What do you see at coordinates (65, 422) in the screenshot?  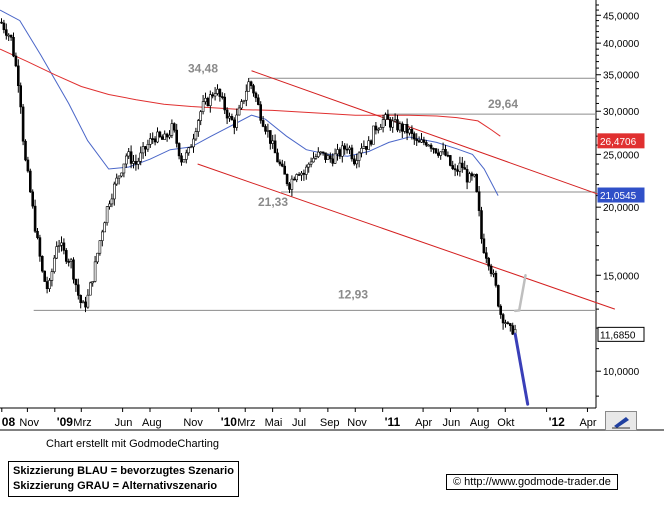 I see `x-tick-label: '09` at bounding box center [65, 422].